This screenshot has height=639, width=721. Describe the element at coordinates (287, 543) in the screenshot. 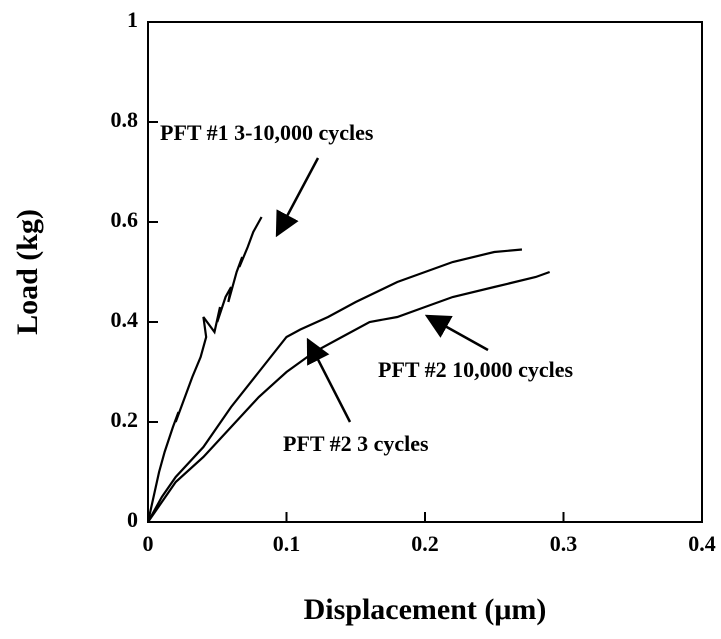

I see `x-tick-label: 0.1` at that location.